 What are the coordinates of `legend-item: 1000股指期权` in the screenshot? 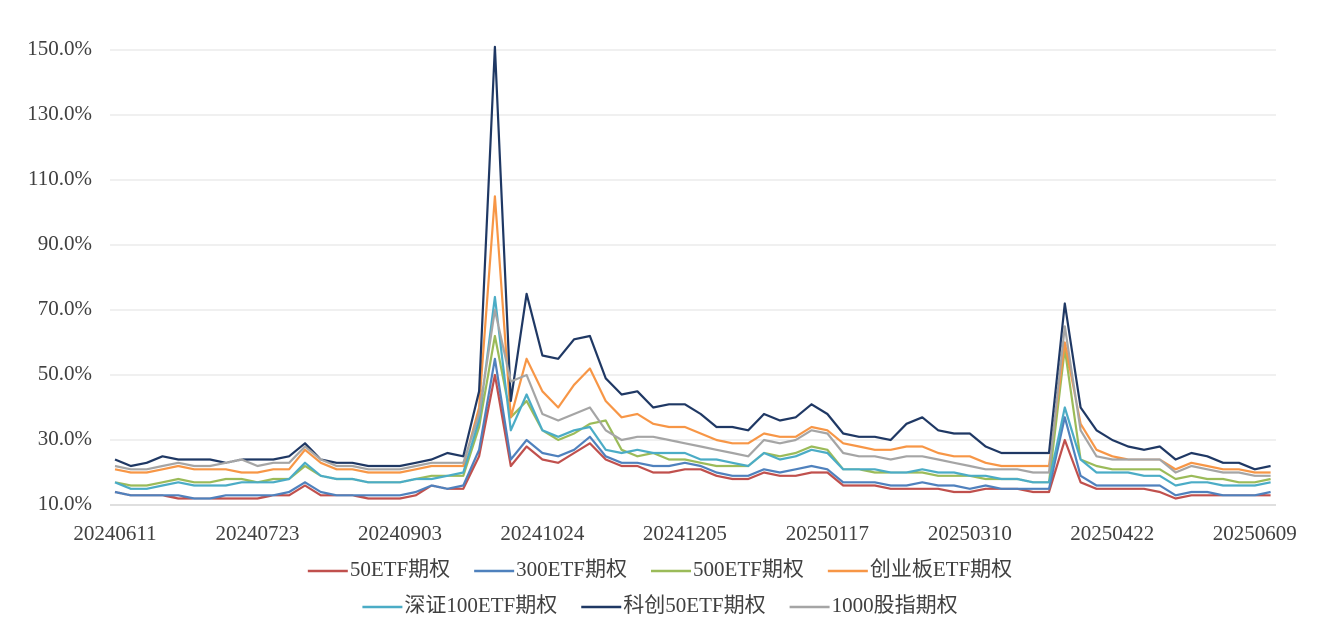 It's located at (873, 605).